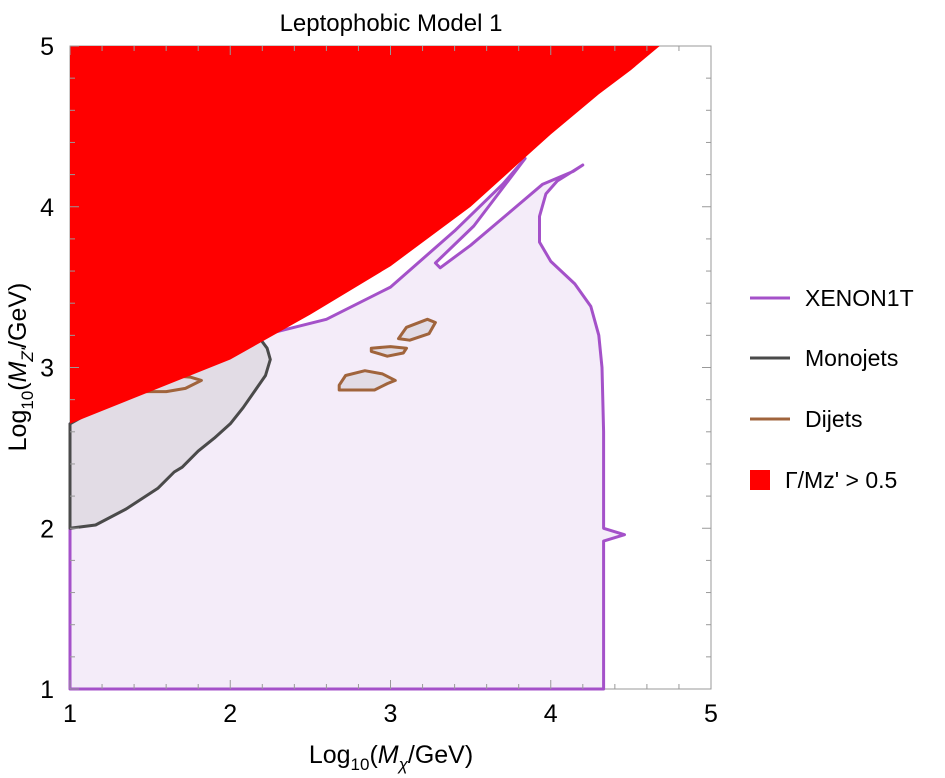 Image resolution: width=945 pixels, height=778 pixels. I want to click on x-axis-label: Log10(Mχ/GeV), so click(391, 757).